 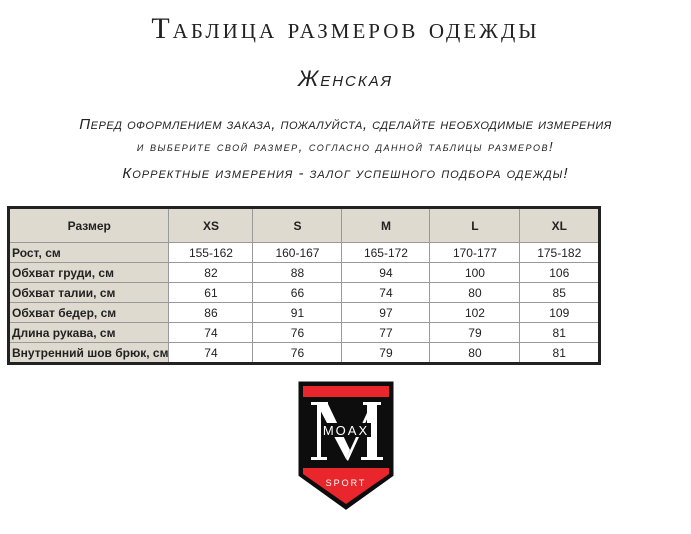 What do you see at coordinates (386, 252) in the screenshot?
I see `value-cell: 165-172` at bounding box center [386, 252].